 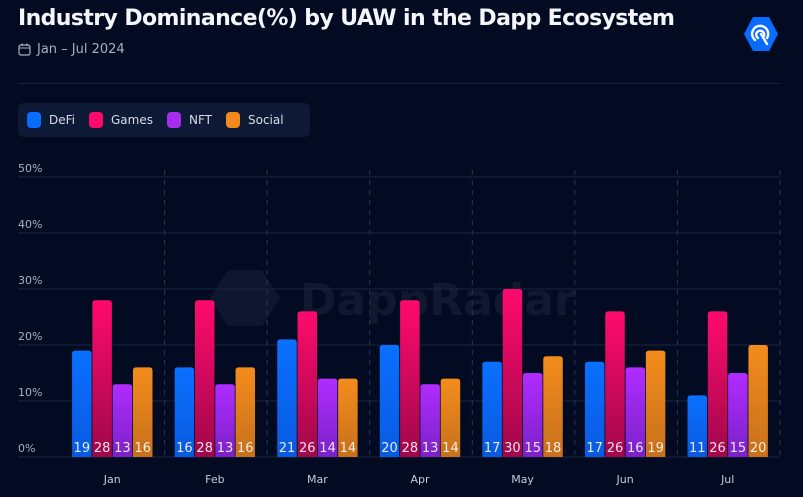 I want to click on x-tick-label: Feb, so click(x=214, y=479).